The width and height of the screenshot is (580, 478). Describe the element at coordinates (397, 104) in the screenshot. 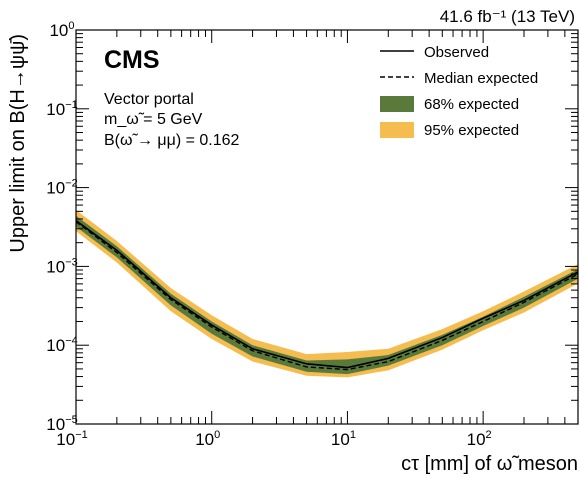

I see `legend-68-swatch` at that location.